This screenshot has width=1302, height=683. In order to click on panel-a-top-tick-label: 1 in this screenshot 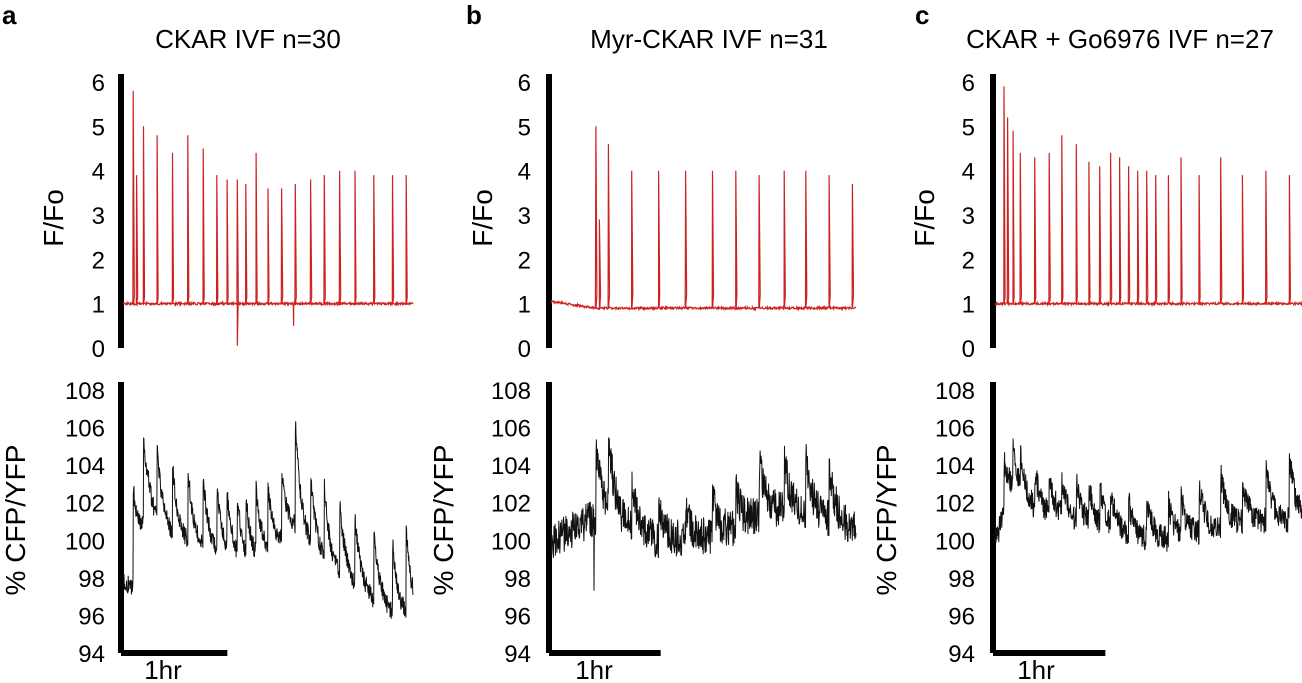, I will do `click(98, 305)`.